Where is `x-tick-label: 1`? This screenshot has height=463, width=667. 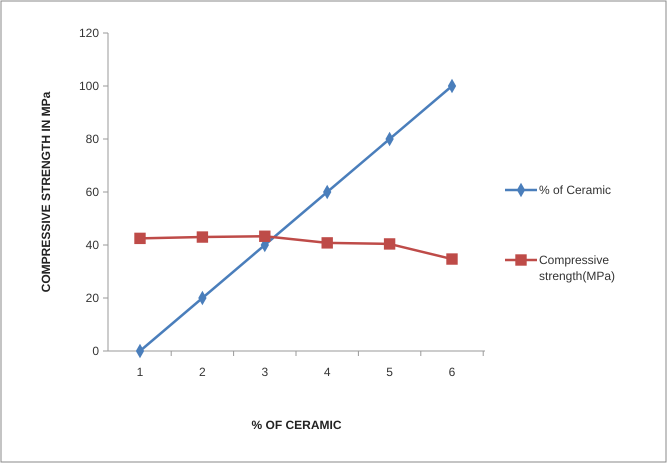
x-tick-label: 1 is located at coordinates (140, 372).